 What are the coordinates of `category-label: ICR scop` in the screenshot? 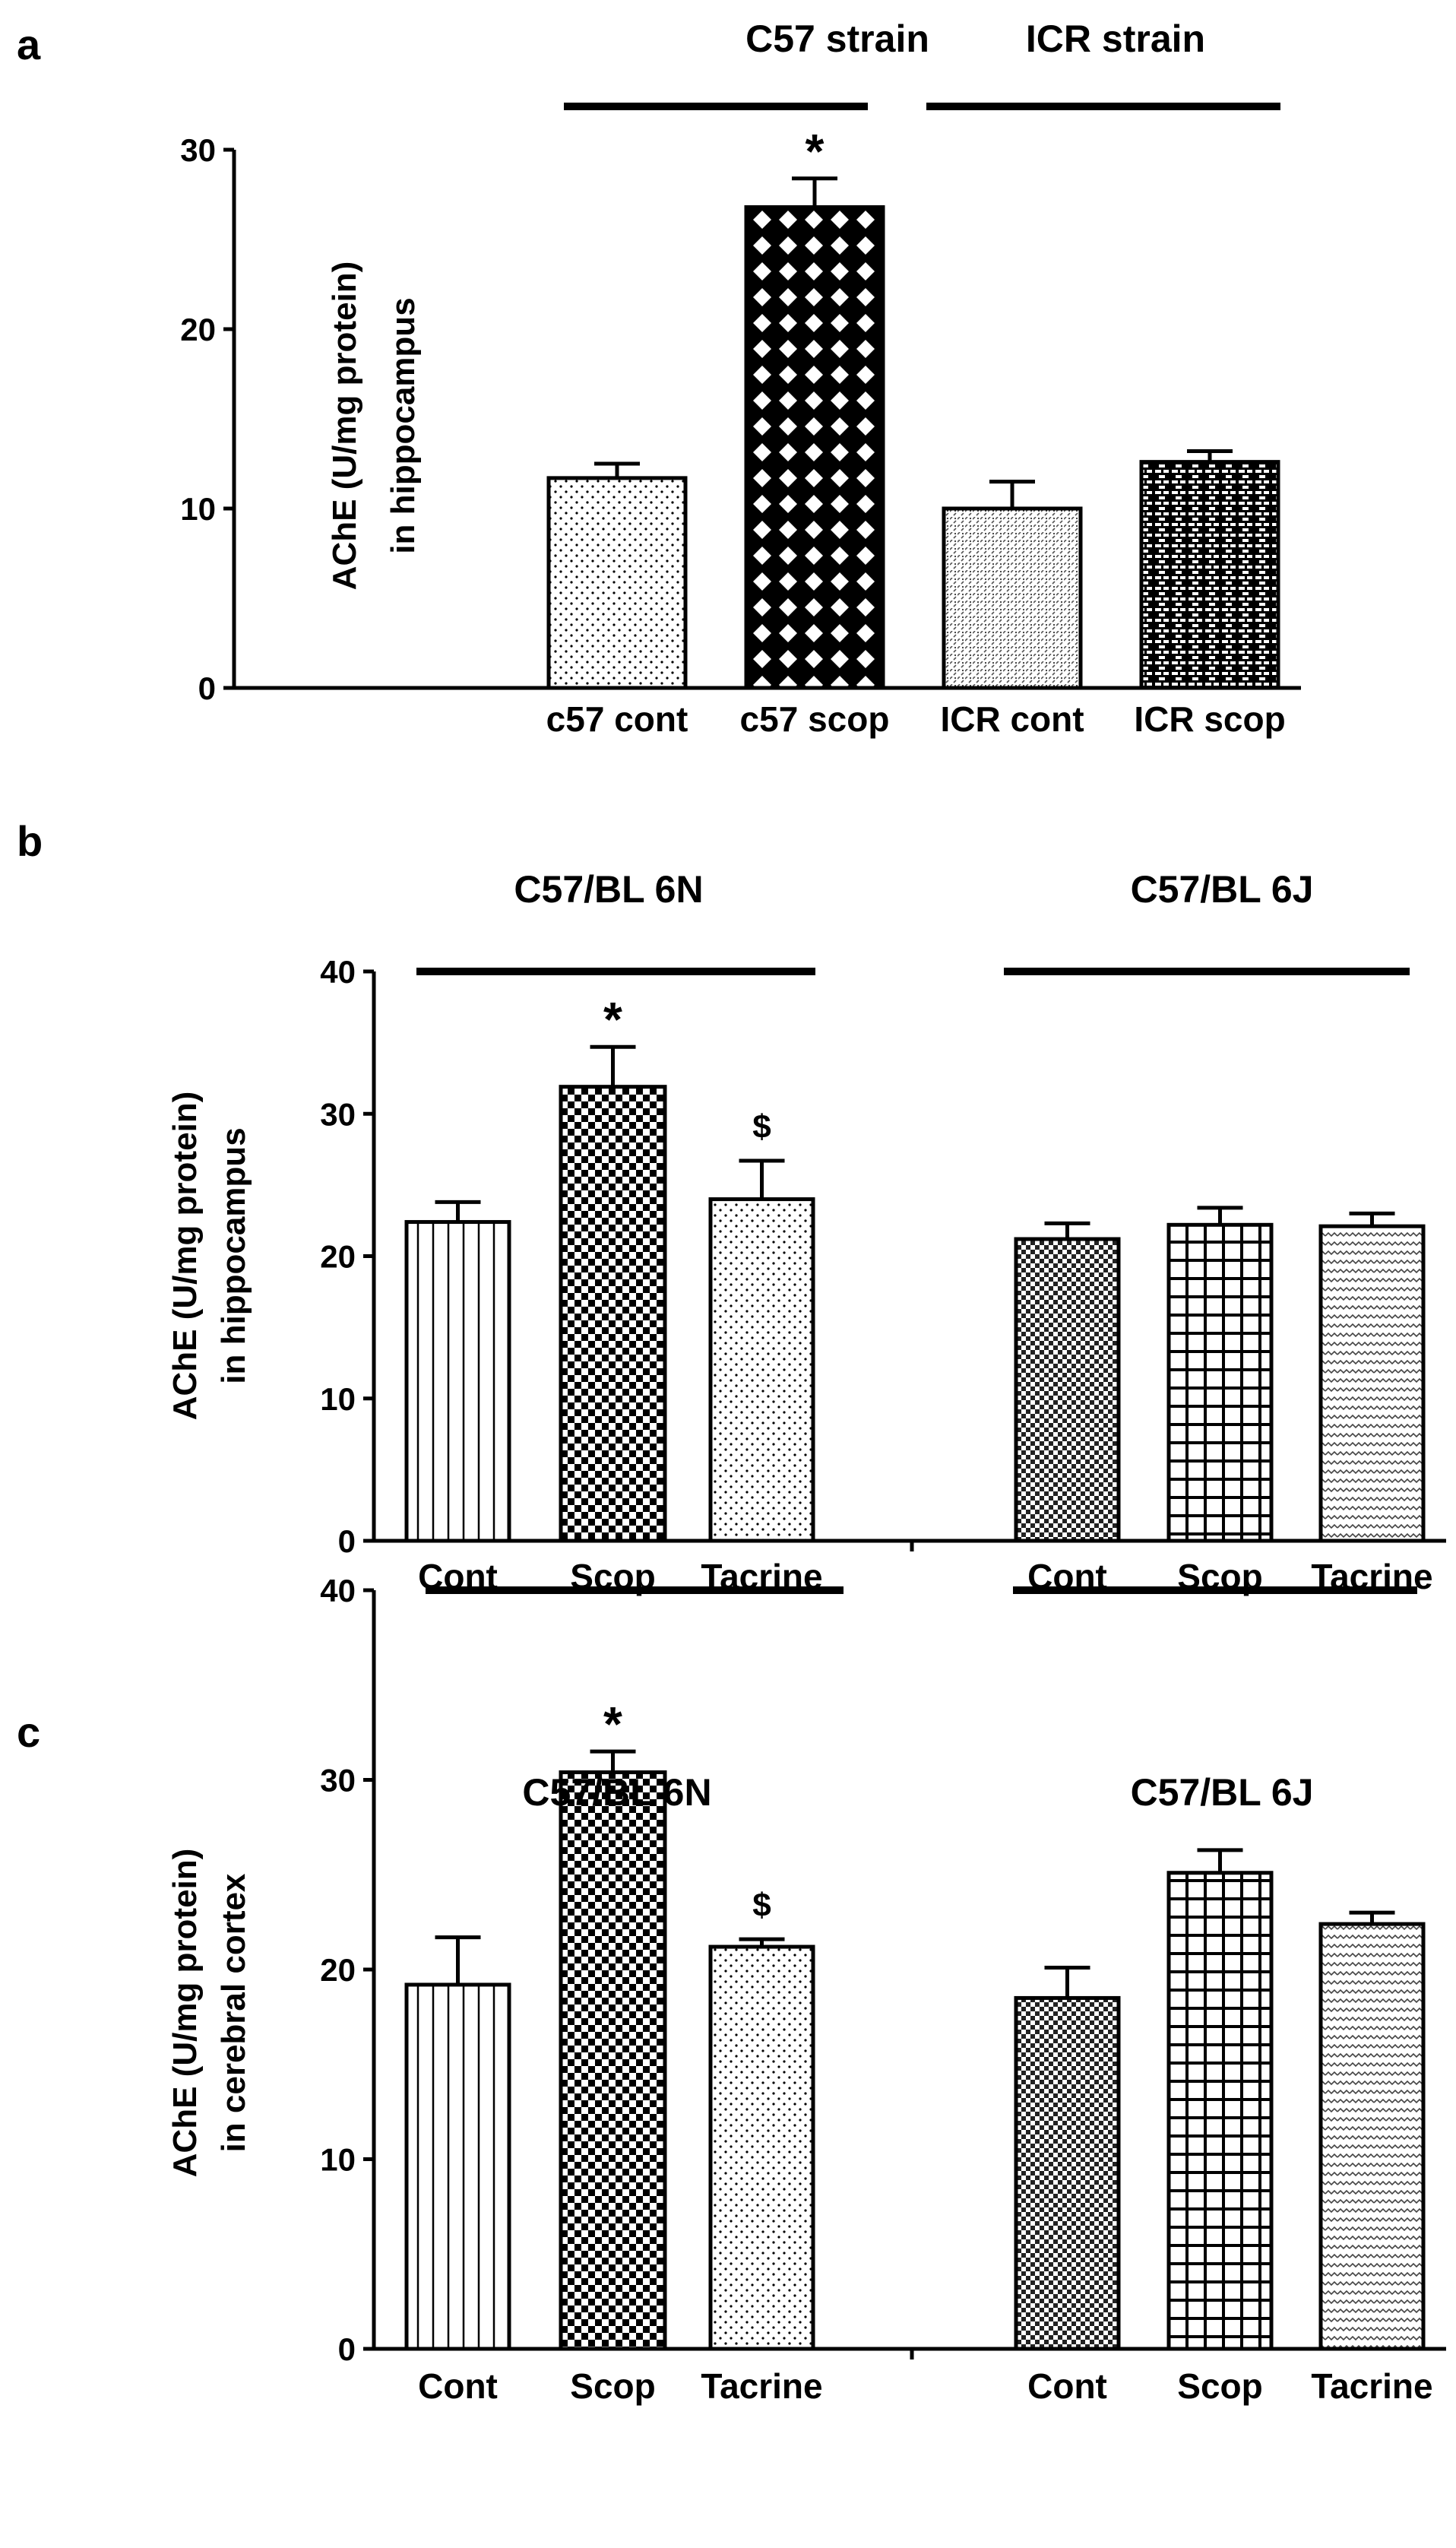 It's located at (1209, 719).